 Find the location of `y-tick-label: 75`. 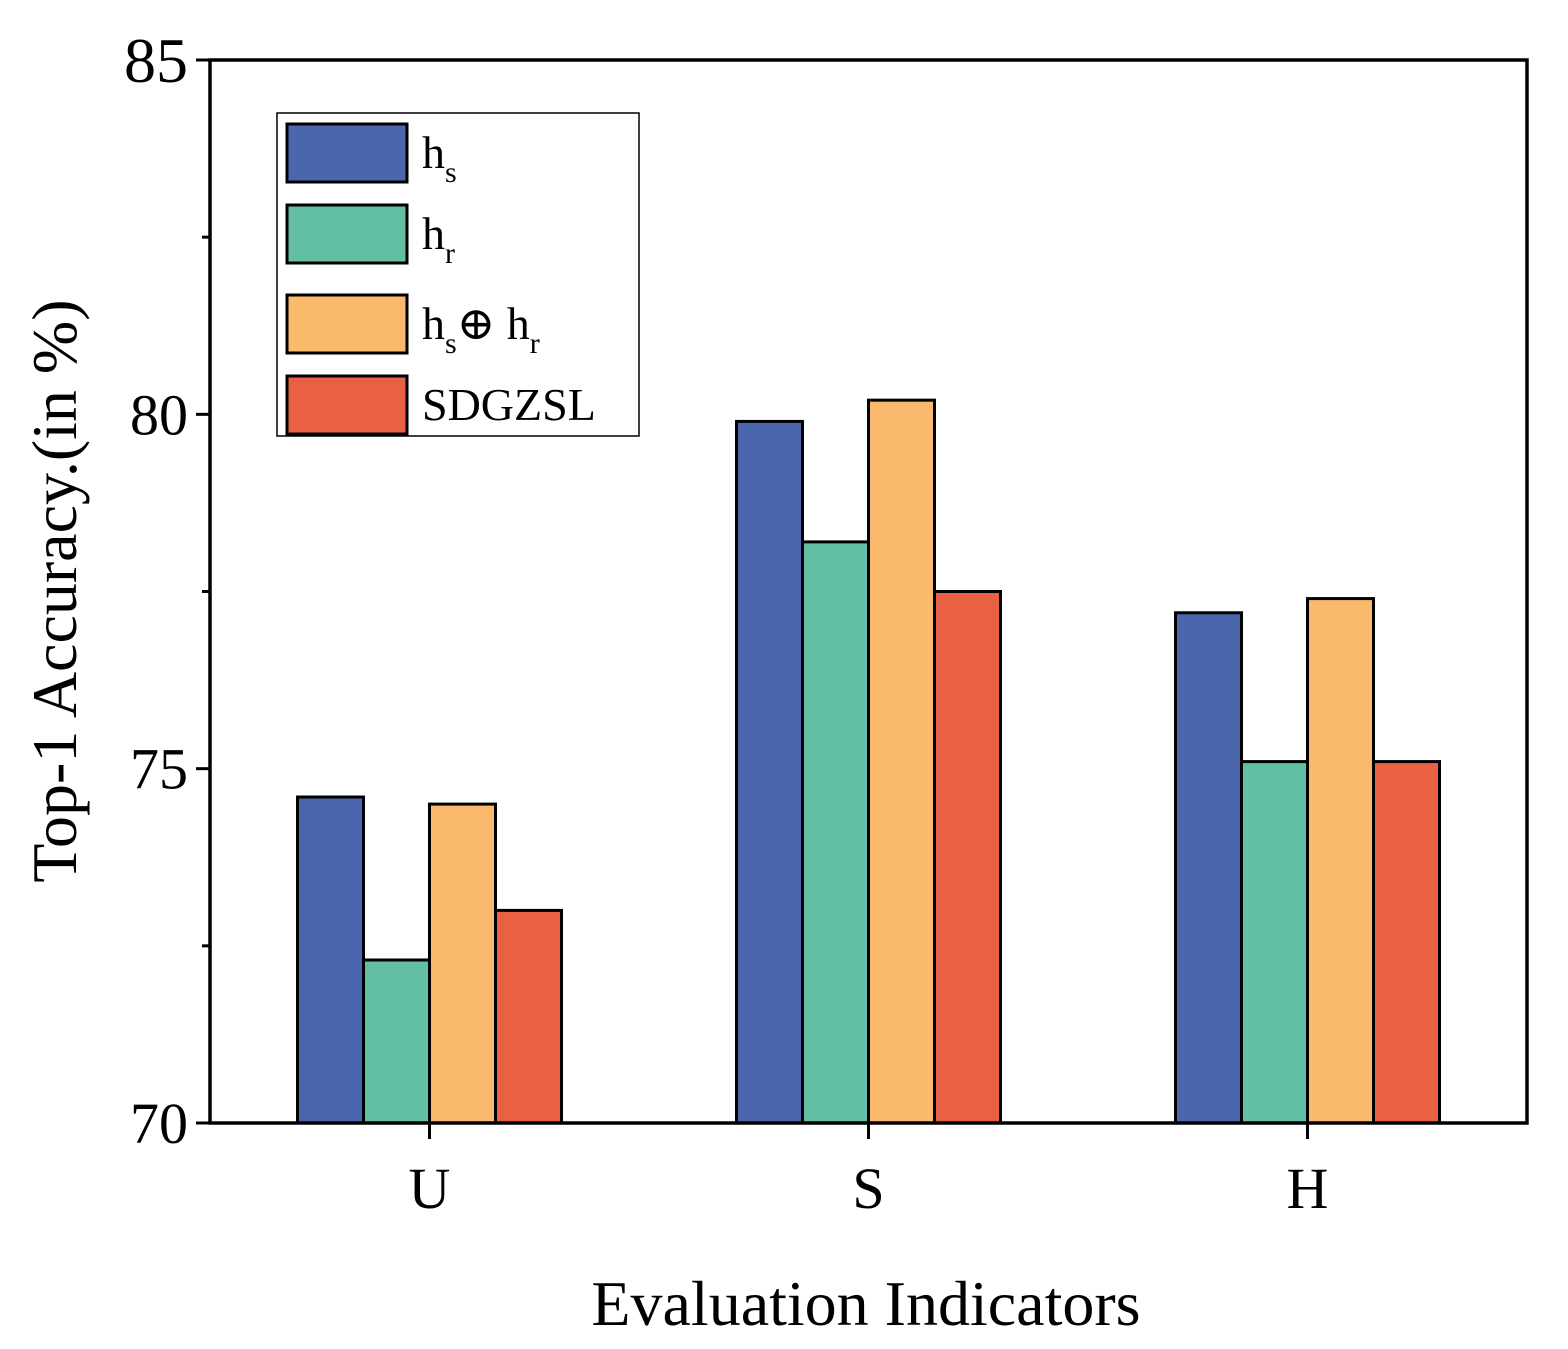

y-tick-label: 75 is located at coordinates (159, 769).